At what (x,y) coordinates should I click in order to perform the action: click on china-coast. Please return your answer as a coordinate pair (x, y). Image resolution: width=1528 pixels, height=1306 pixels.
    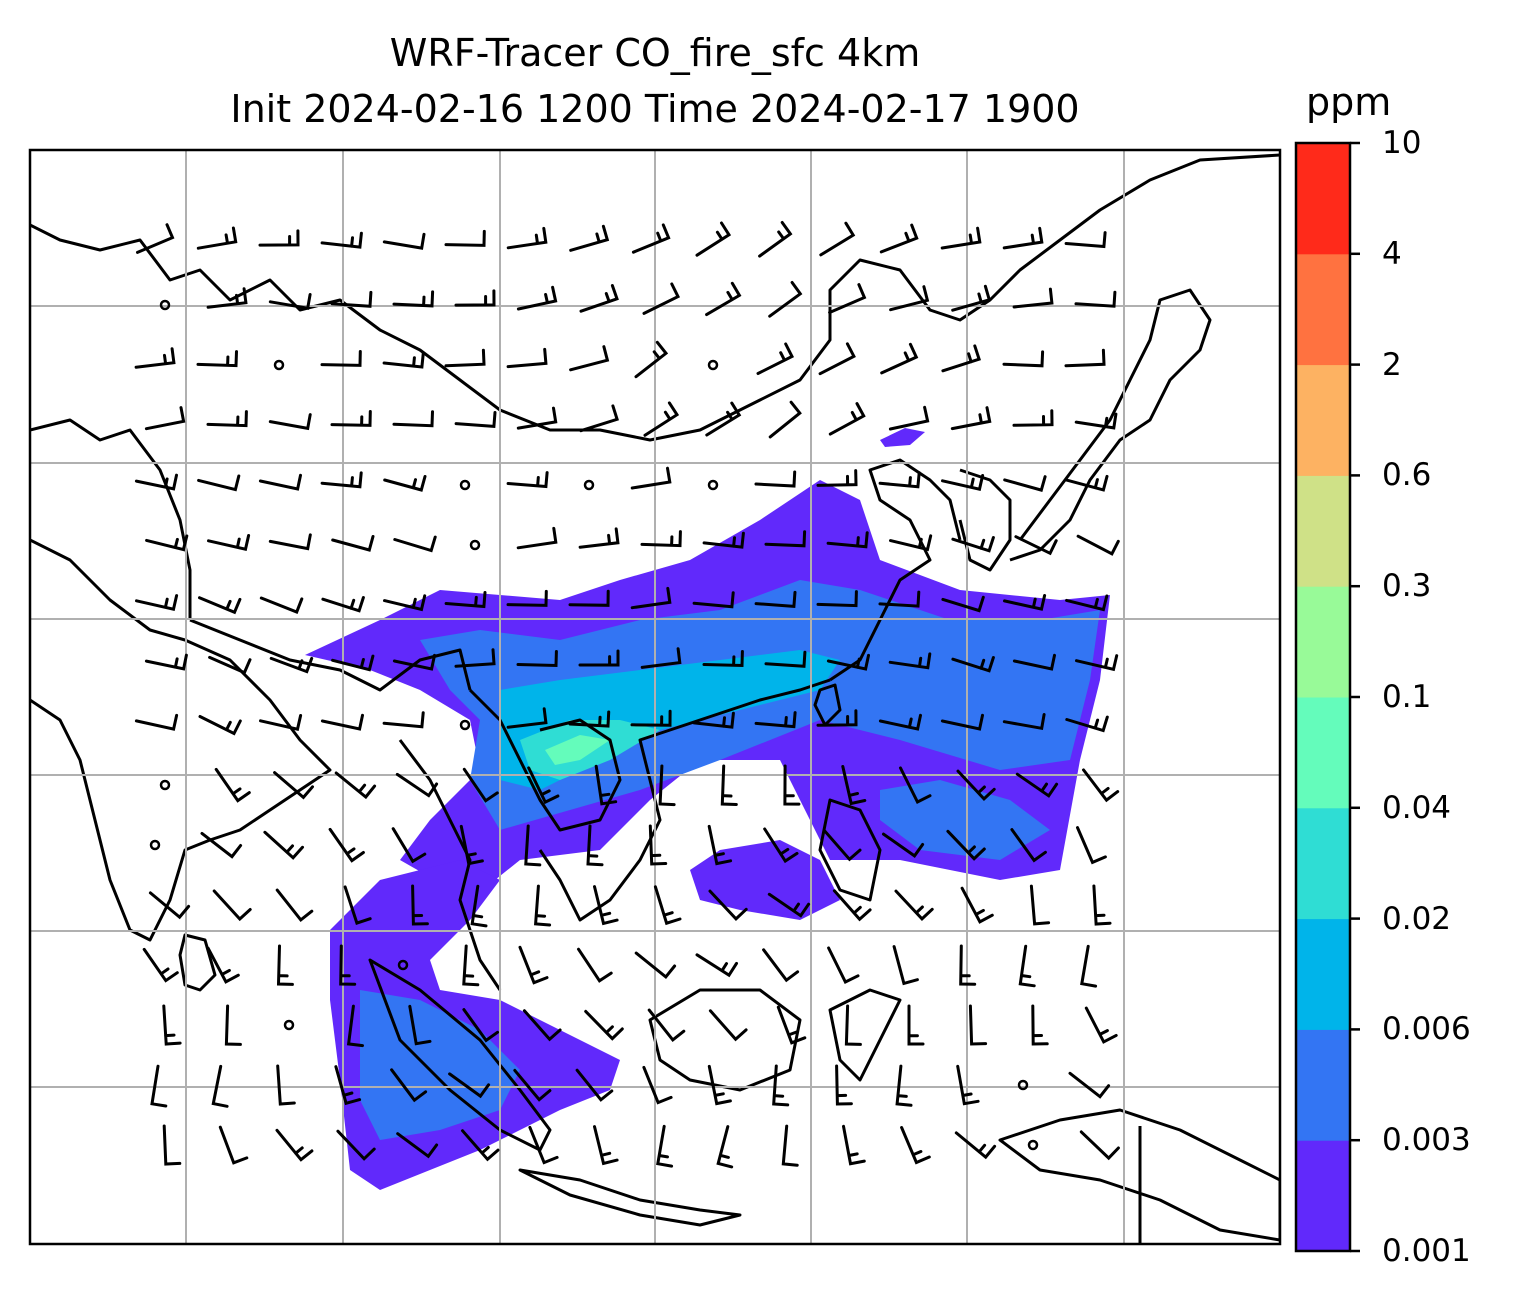
    Looking at the image, I should click on (895, 570).